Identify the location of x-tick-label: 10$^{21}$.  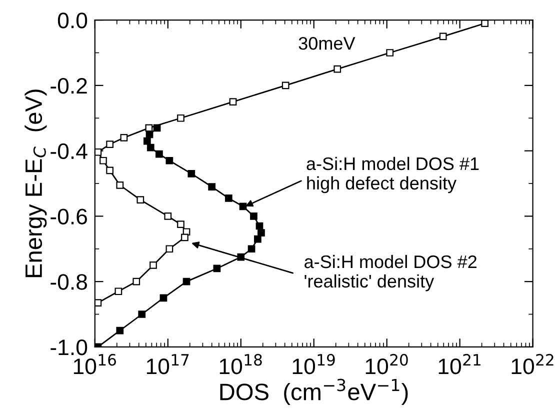
(459, 364).